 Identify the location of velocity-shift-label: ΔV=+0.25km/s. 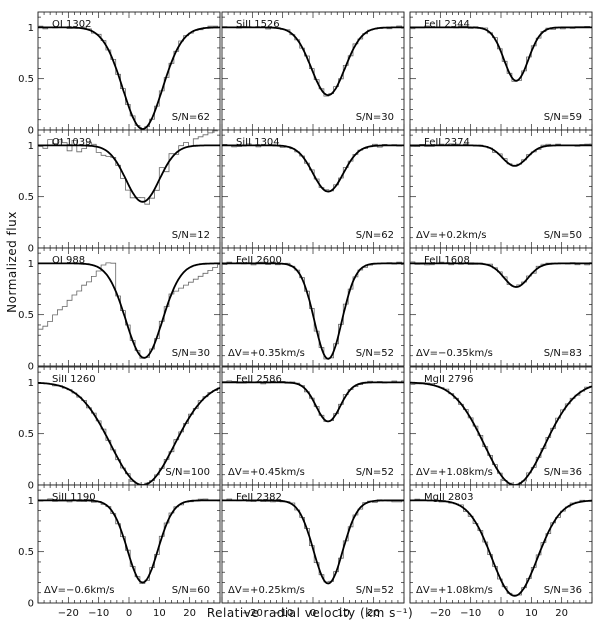
(266, 590).